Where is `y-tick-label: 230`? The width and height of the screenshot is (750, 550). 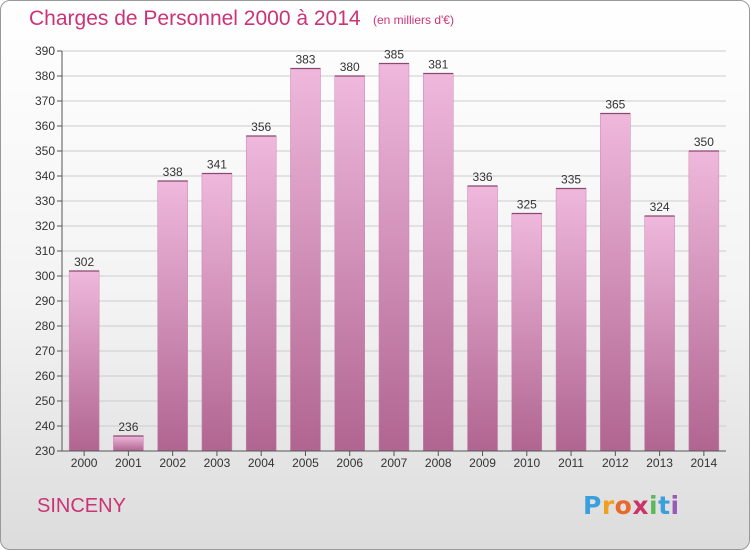
y-tick-label: 230 is located at coordinates (45, 451).